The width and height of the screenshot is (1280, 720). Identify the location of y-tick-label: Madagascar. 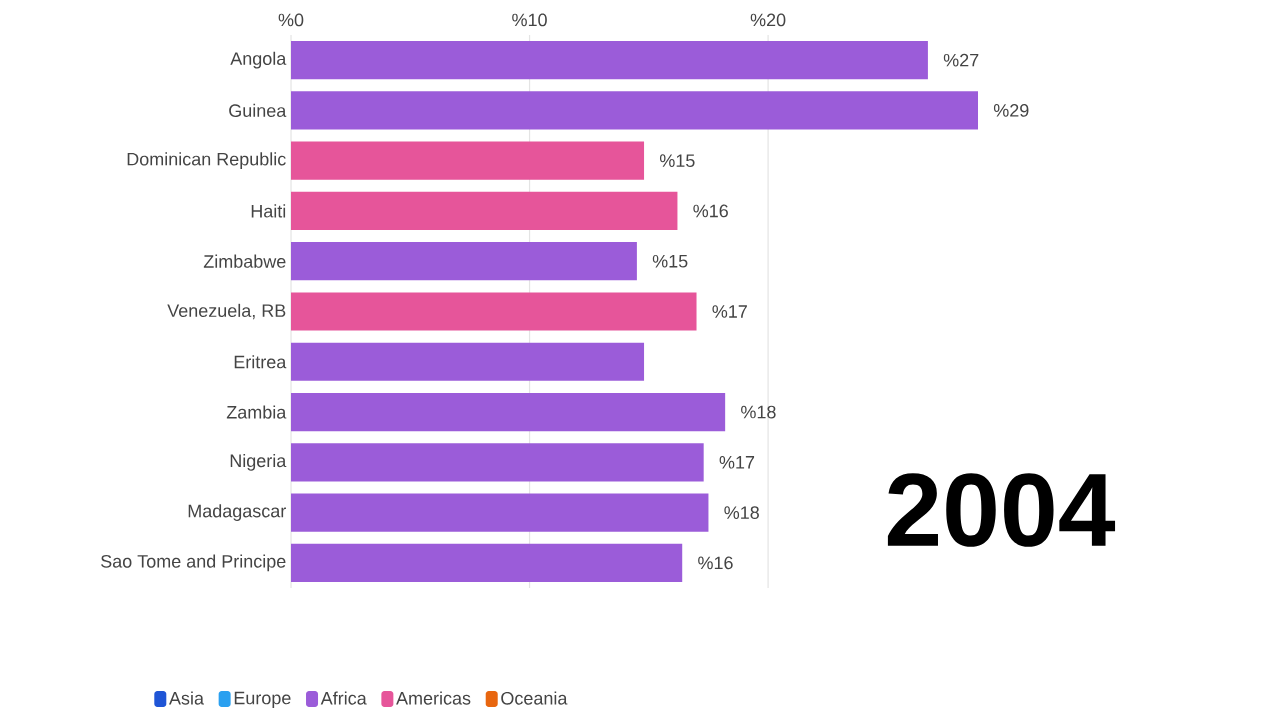
(237, 512).